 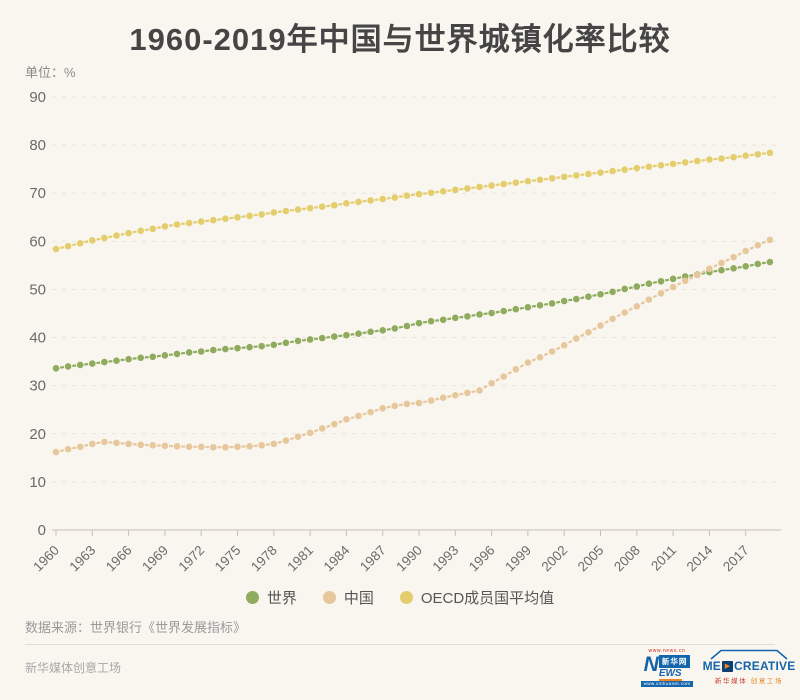 What do you see at coordinates (264, 559) in the screenshot?
I see `x-axis-label: 1978` at bounding box center [264, 559].